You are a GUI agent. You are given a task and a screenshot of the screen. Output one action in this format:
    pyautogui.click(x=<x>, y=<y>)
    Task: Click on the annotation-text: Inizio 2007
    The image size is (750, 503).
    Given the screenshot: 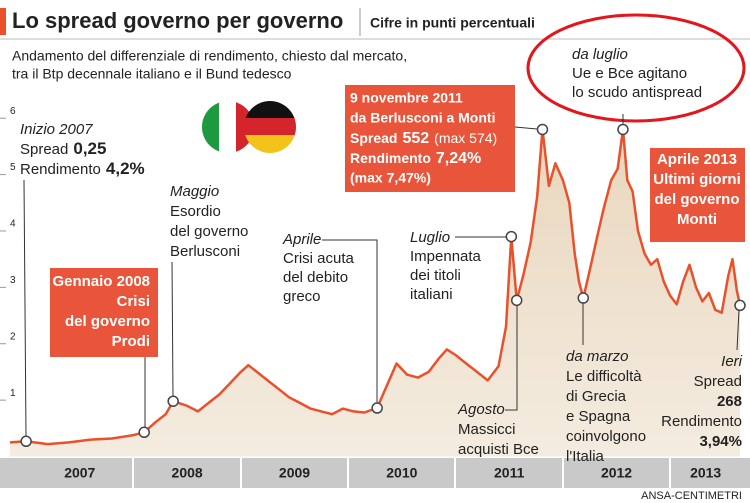 What is the action you would take?
    pyautogui.click(x=56, y=129)
    